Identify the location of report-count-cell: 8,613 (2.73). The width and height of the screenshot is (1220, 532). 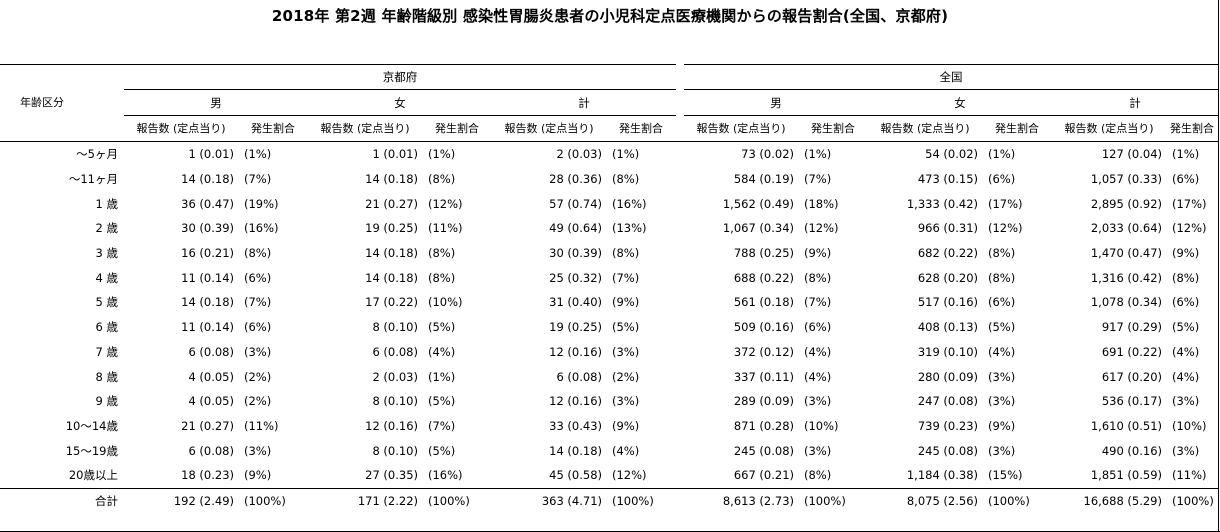
(741, 500).